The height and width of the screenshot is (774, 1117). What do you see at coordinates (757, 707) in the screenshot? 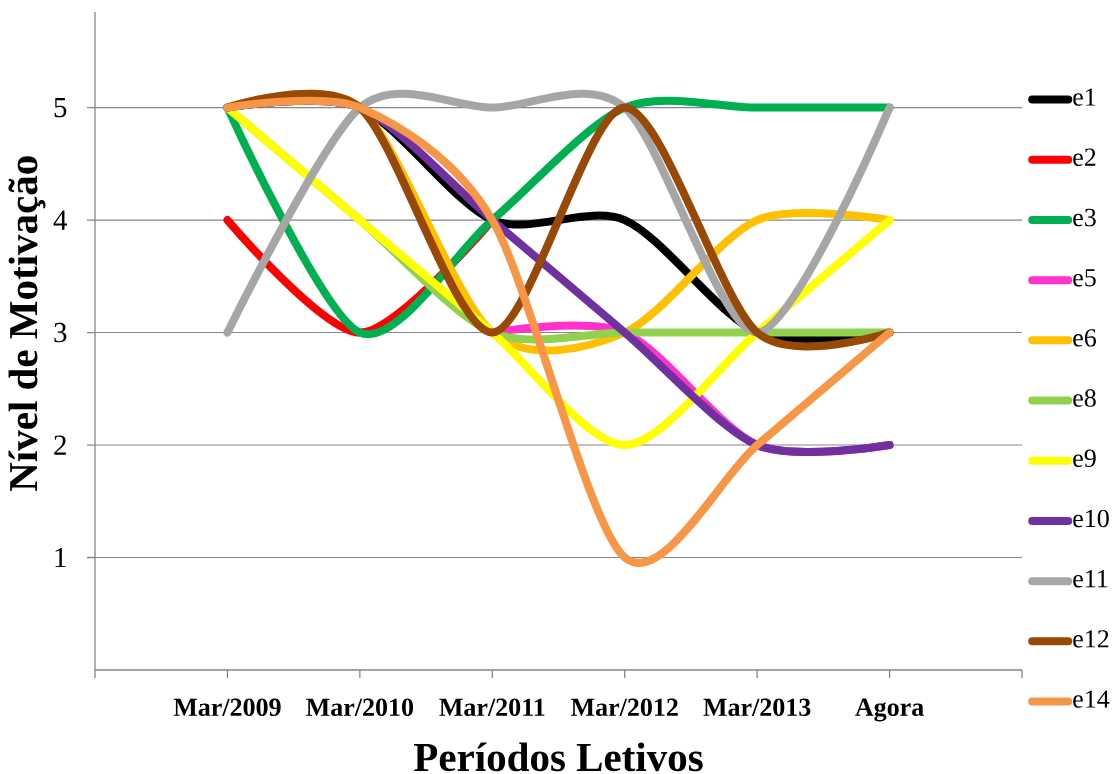
I see `x-tick-label: Mar/2013` at bounding box center [757, 707].